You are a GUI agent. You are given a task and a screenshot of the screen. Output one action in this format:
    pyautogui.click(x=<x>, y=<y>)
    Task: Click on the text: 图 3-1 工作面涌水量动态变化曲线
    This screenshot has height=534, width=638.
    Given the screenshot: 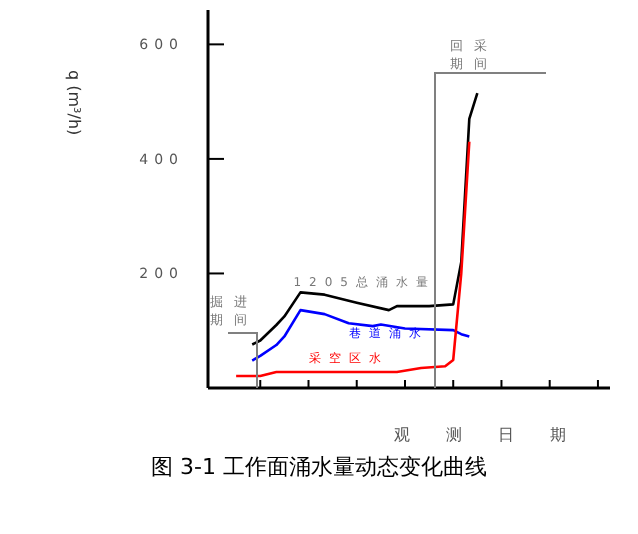 What is the action you would take?
    pyautogui.click(x=319, y=467)
    